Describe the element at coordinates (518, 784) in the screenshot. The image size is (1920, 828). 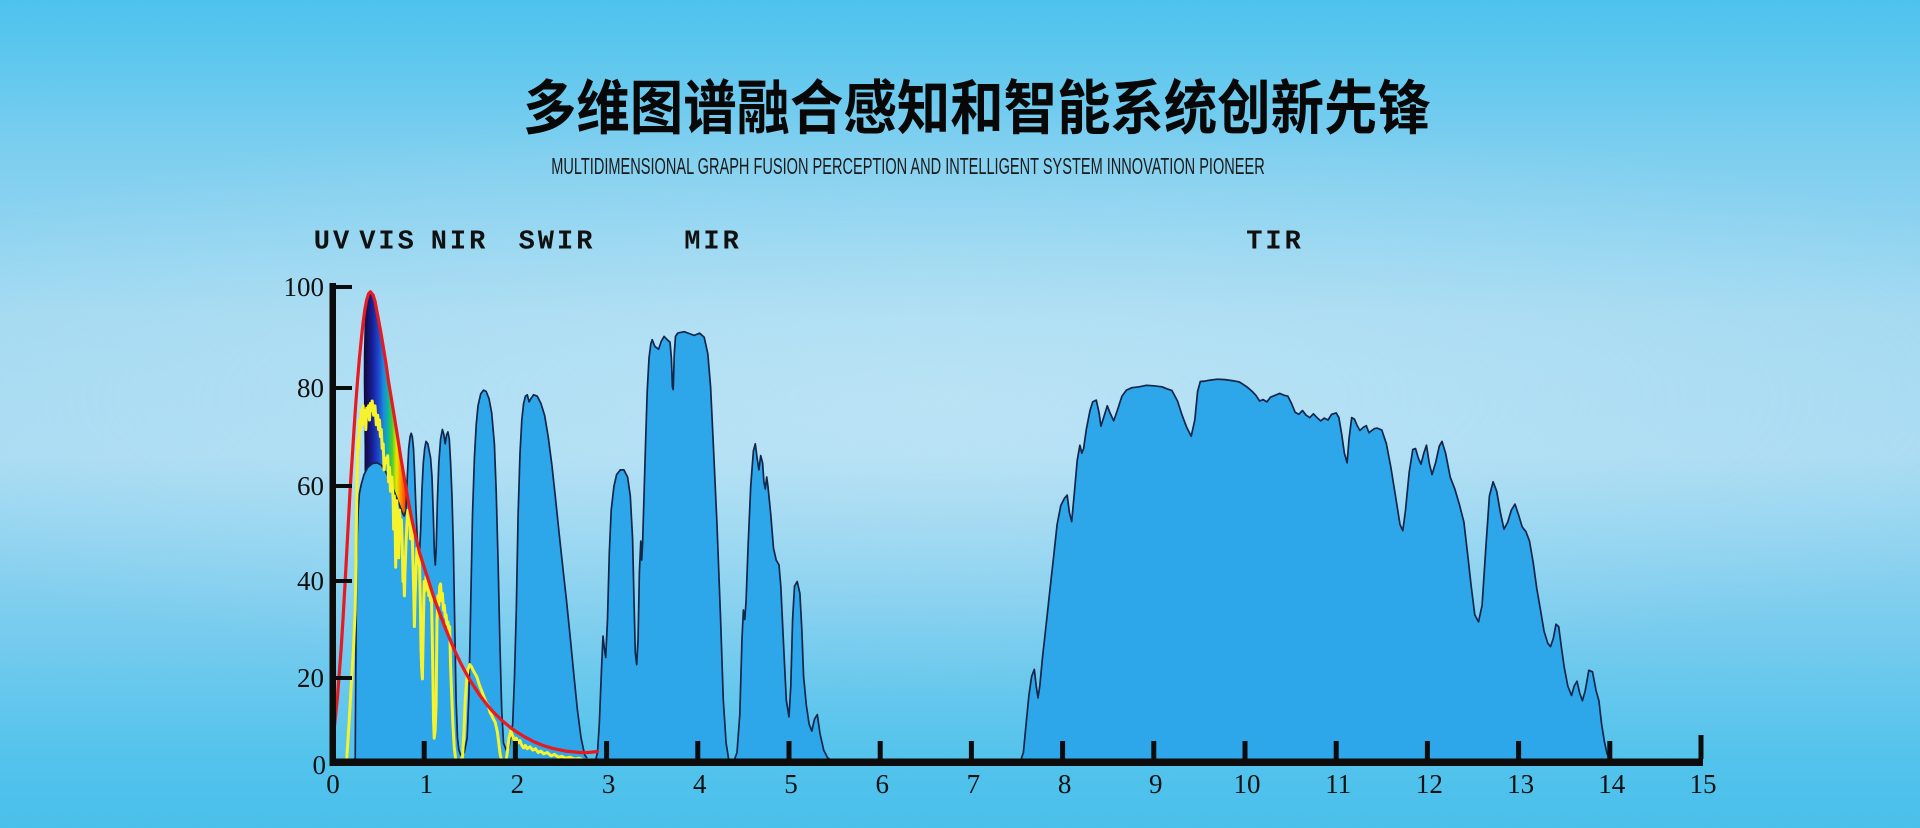
I see `svg-text: 2` at that location.